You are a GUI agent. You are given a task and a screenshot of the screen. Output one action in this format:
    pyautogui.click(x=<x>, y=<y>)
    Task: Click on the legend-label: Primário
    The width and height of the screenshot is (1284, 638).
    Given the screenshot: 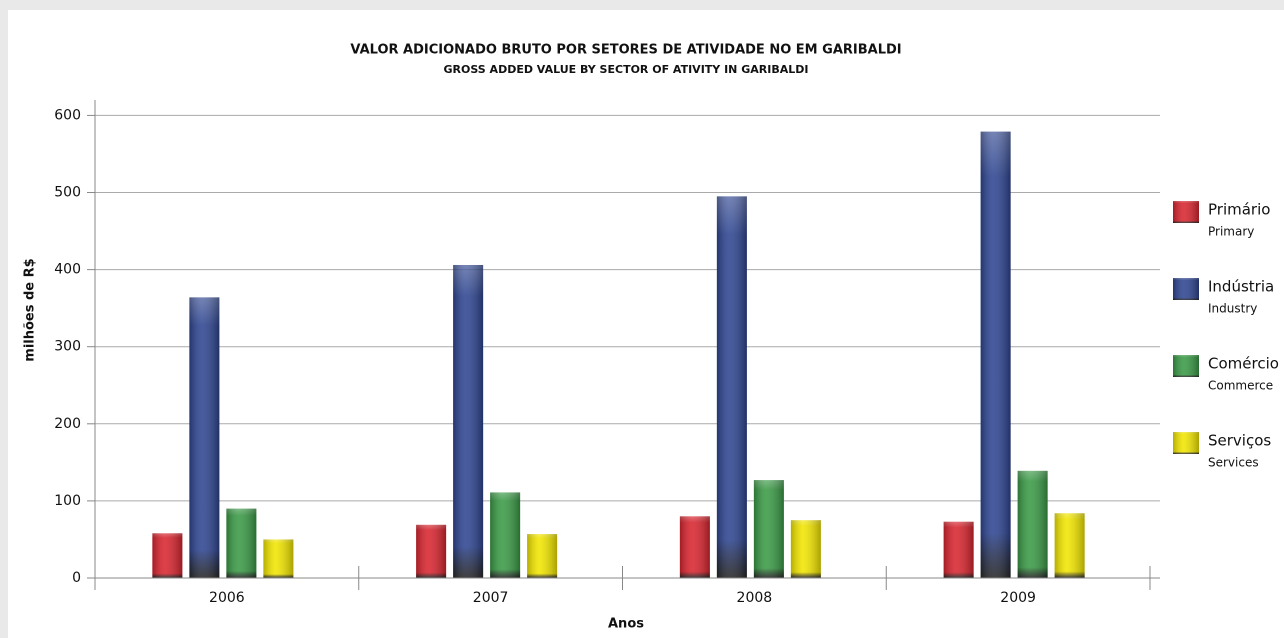 What is the action you would take?
    pyautogui.click(x=1239, y=210)
    